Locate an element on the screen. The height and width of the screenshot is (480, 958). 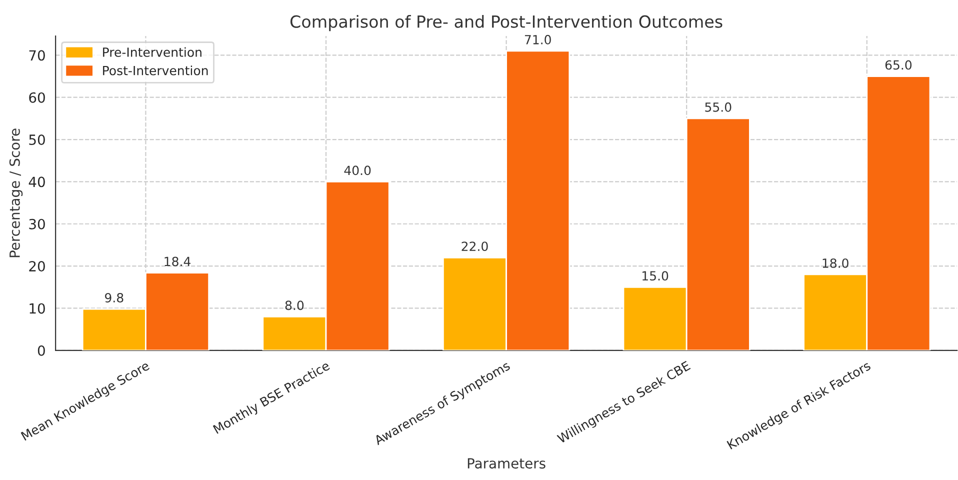
data-label: 18.4 is located at coordinates (177, 261).